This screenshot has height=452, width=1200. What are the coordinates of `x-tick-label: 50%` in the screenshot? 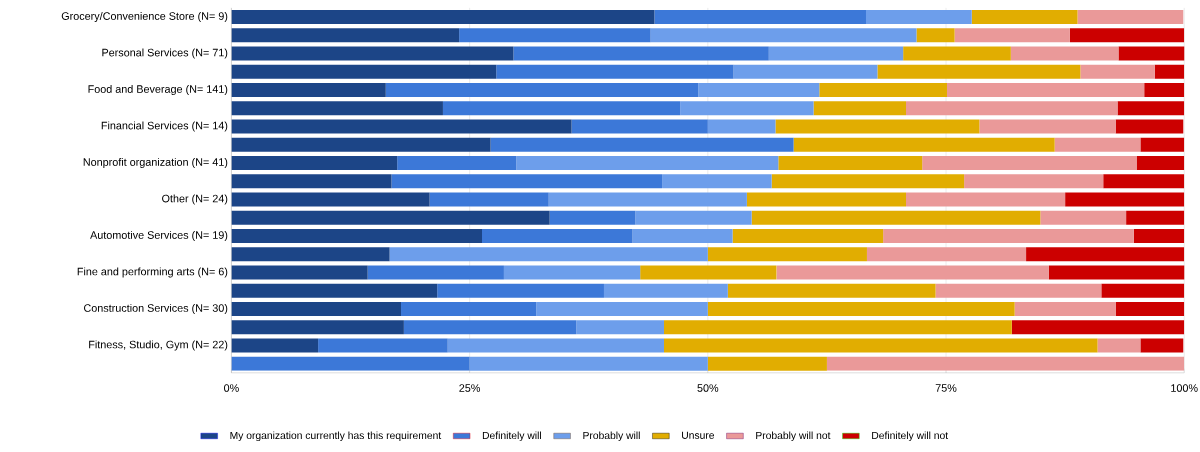 It's located at (708, 388).